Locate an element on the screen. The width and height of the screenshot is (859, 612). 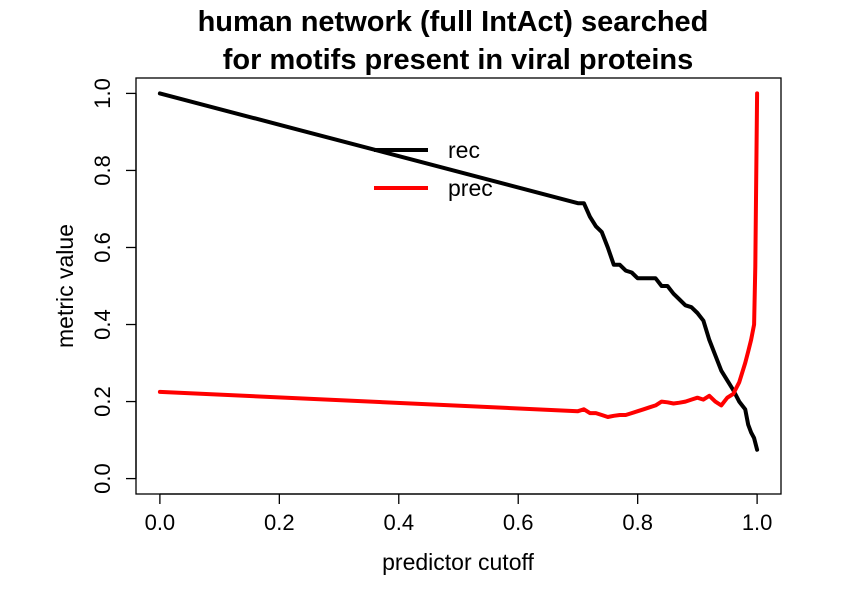
x-tick-label: 0.4 is located at coordinates (398, 522).